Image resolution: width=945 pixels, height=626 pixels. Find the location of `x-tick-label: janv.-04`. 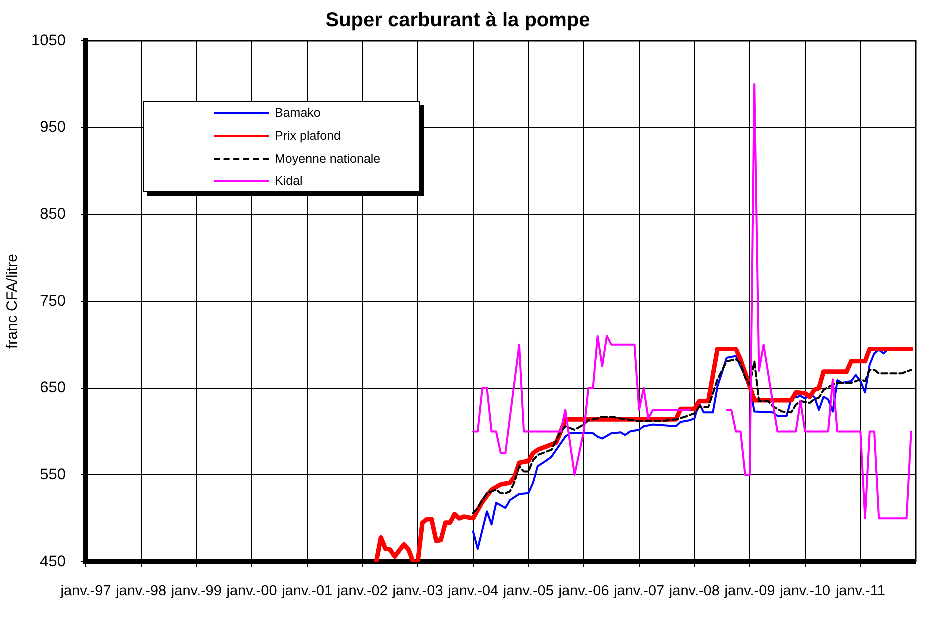

x-tick-label: janv.-04 is located at coordinates (473, 592).